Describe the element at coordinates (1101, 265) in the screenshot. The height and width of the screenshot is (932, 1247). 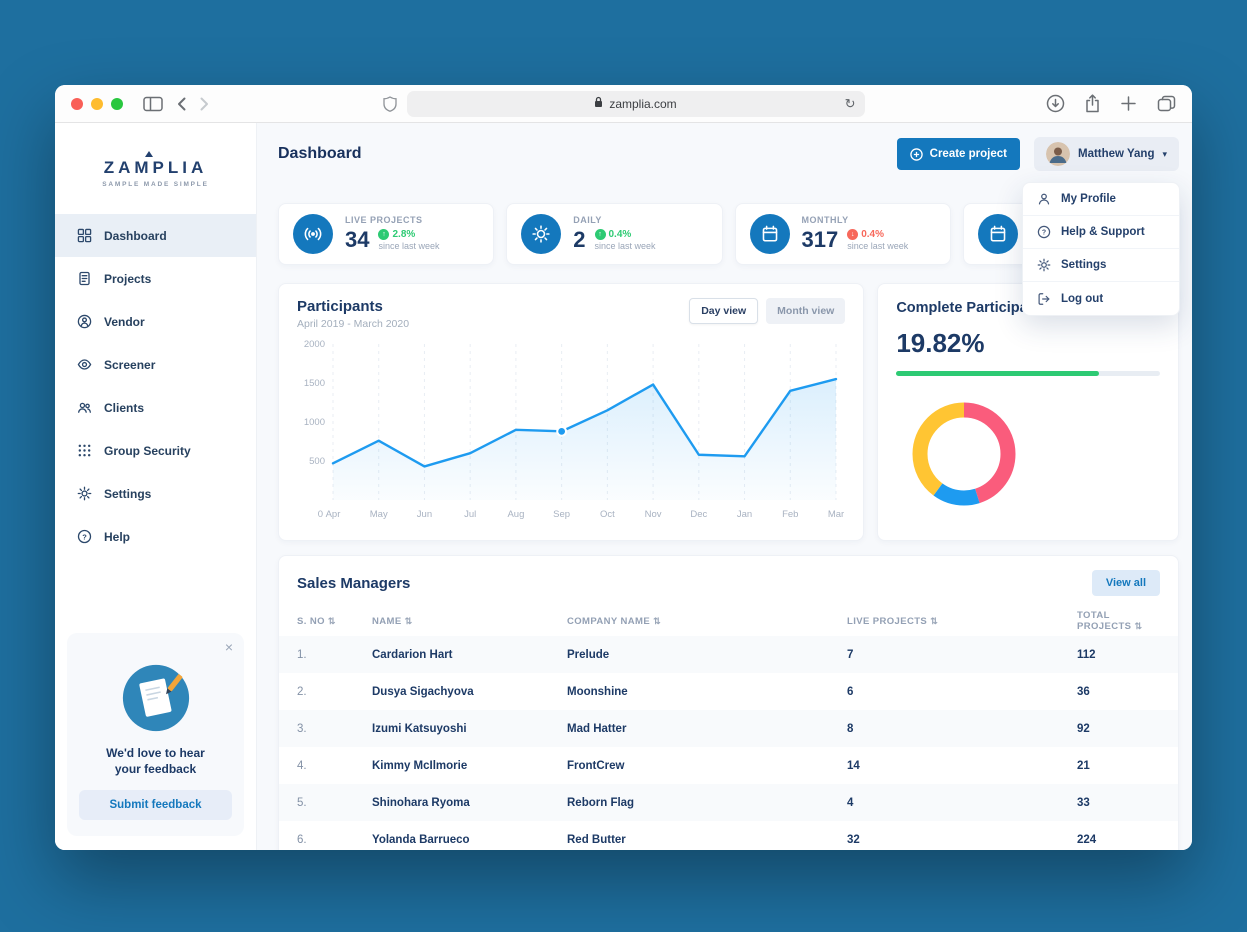
I see `menu-item-settings: Settings` at that location.